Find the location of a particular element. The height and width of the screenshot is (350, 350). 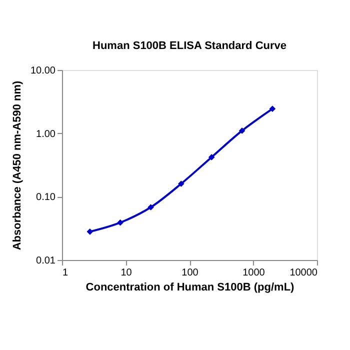

x-tick-label: 10000 is located at coordinates (304, 273).